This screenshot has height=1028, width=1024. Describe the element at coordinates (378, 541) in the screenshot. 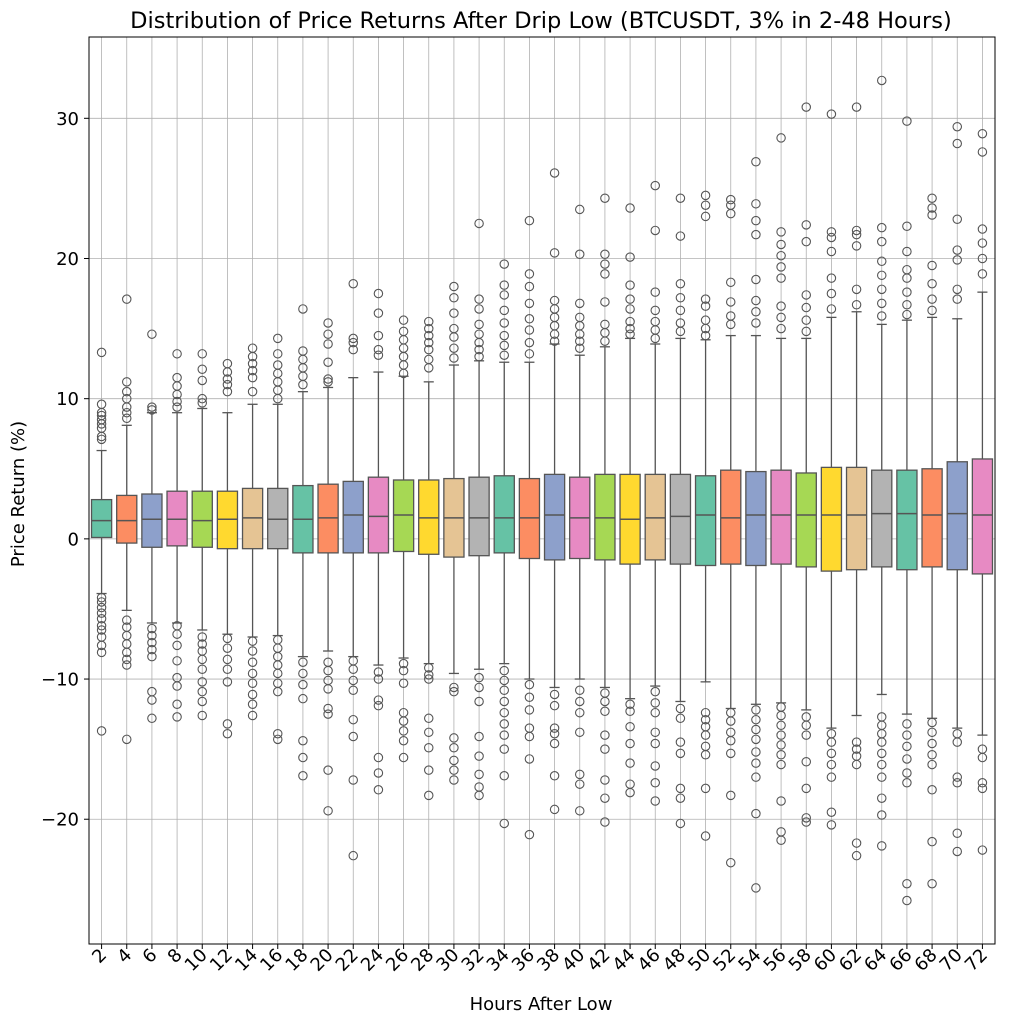

I see `box-24h` at that location.